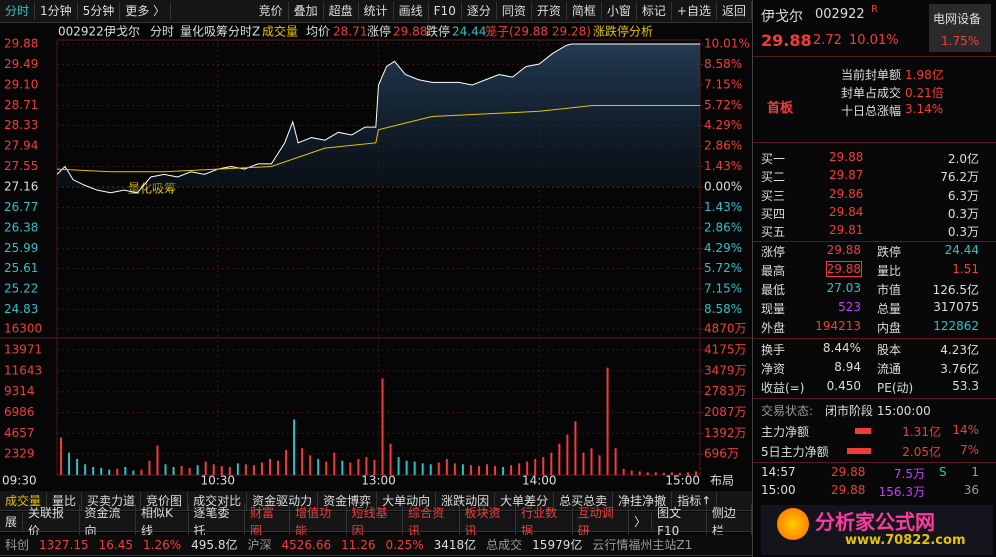  I want to click on volume-tick-label: 11643, so click(23, 370).